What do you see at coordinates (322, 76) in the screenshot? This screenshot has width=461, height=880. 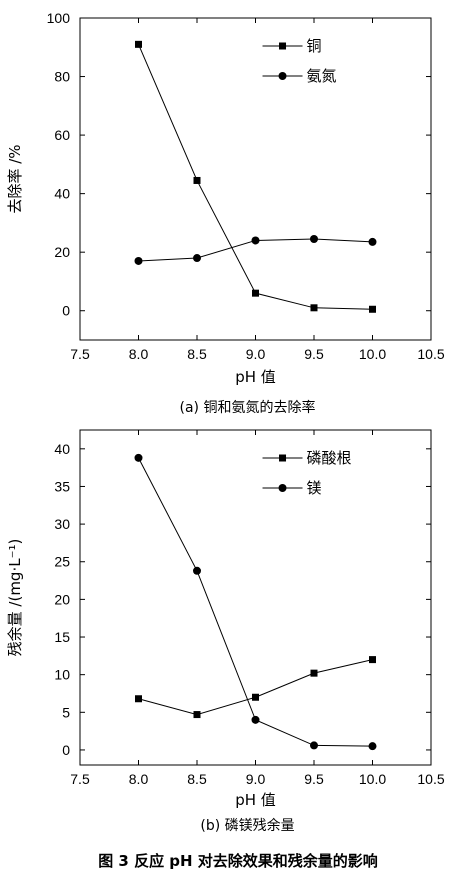 I see `legend-label: 氨氮` at bounding box center [322, 76].